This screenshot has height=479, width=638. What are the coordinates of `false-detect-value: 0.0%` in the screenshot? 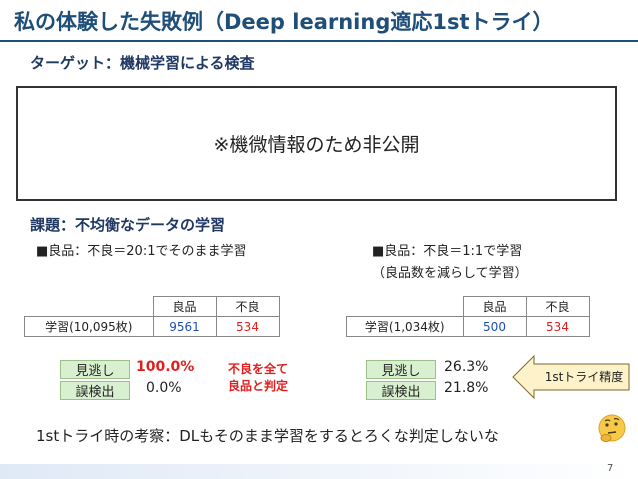 It's located at (164, 388).